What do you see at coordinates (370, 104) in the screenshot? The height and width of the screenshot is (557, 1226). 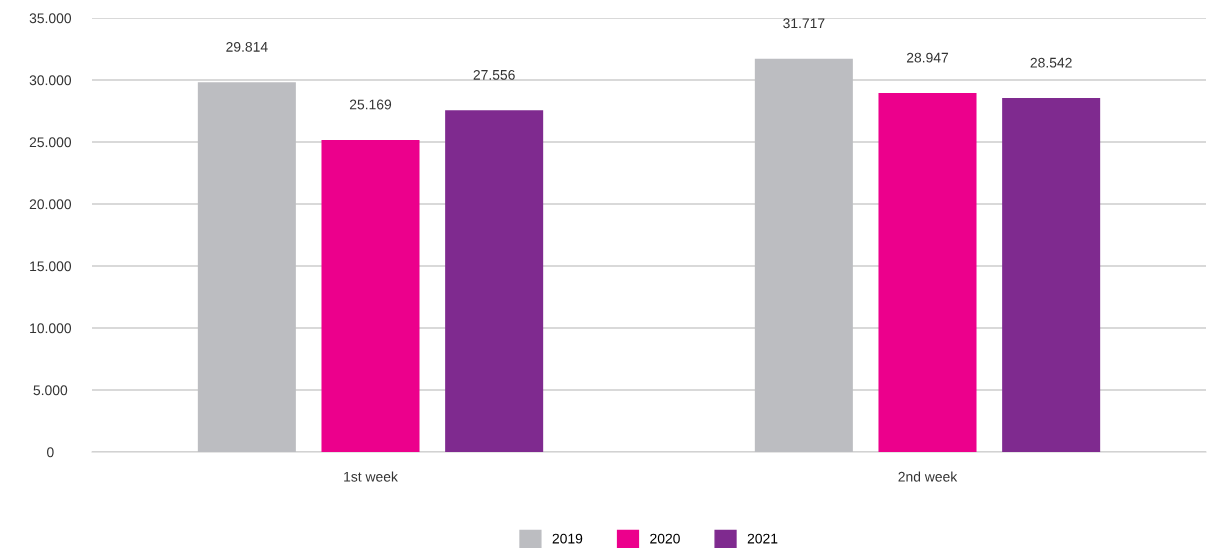 I see `data-label: 25.169` at bounding box center [370, 104].